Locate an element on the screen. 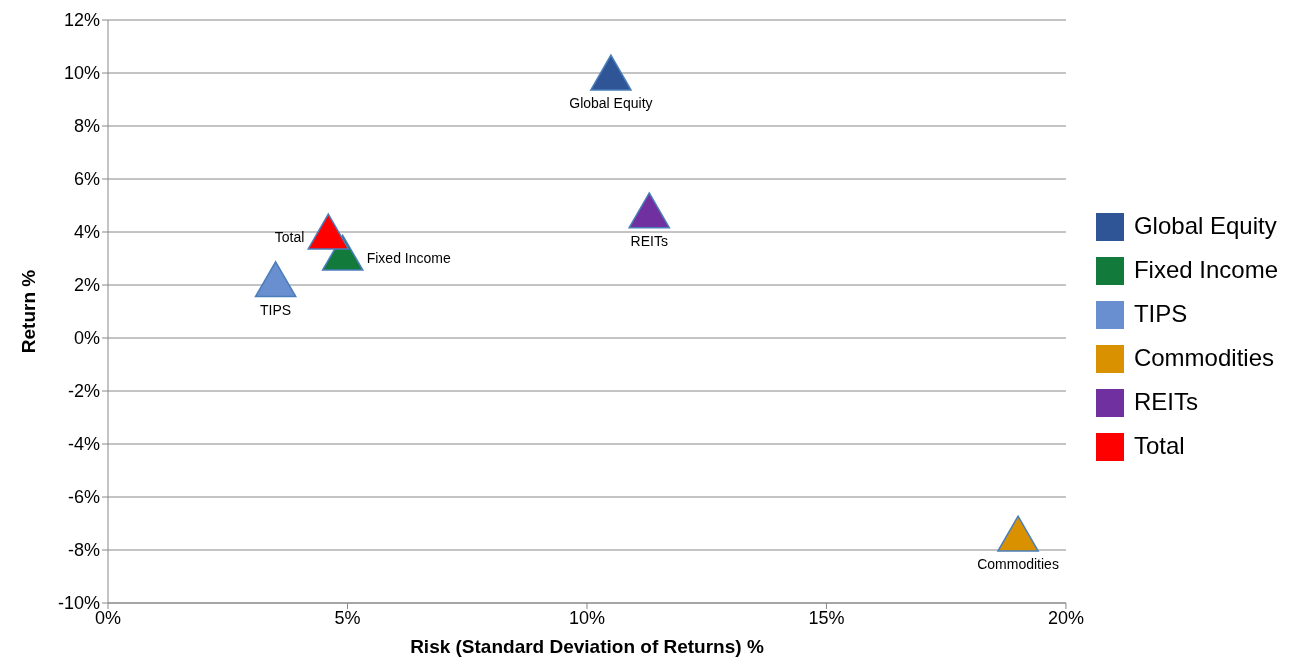  text: Fixed Income is located at coordinates (408, 258).